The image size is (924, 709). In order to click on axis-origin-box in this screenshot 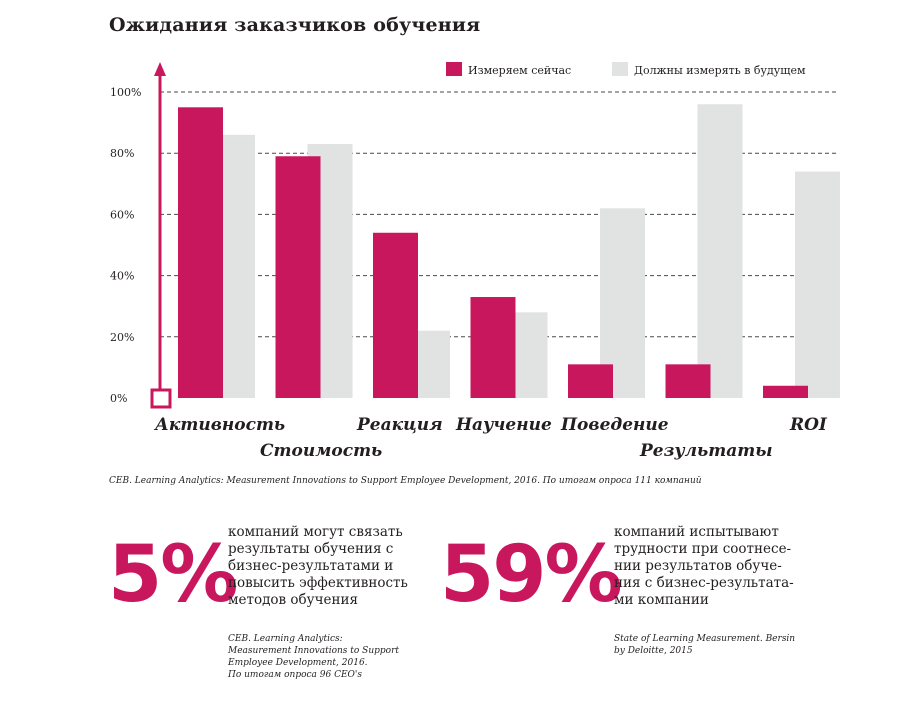, I will do `click(161, 398)`.